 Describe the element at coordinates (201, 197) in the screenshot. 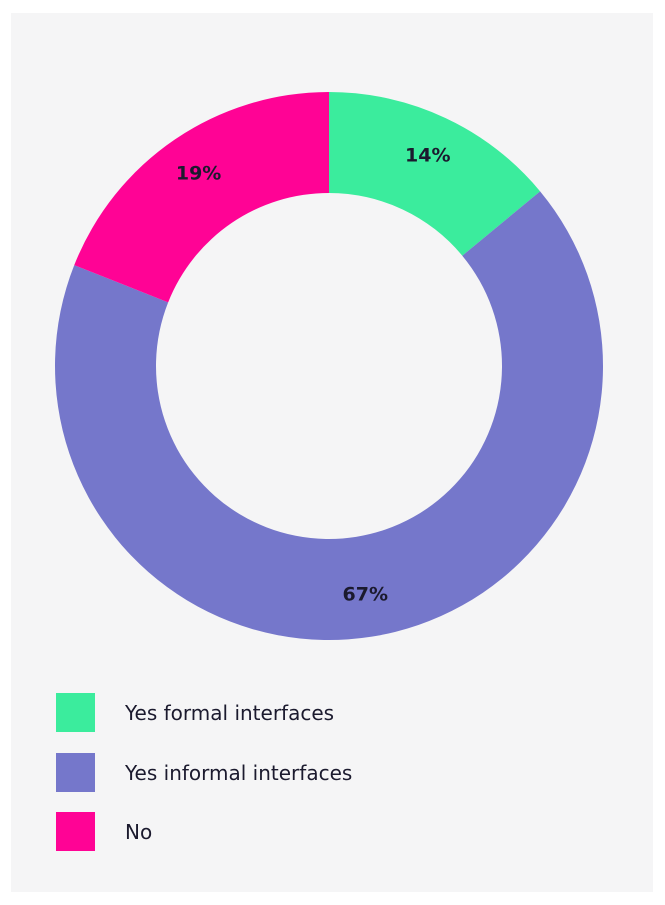

I see `slice-no` at that location.